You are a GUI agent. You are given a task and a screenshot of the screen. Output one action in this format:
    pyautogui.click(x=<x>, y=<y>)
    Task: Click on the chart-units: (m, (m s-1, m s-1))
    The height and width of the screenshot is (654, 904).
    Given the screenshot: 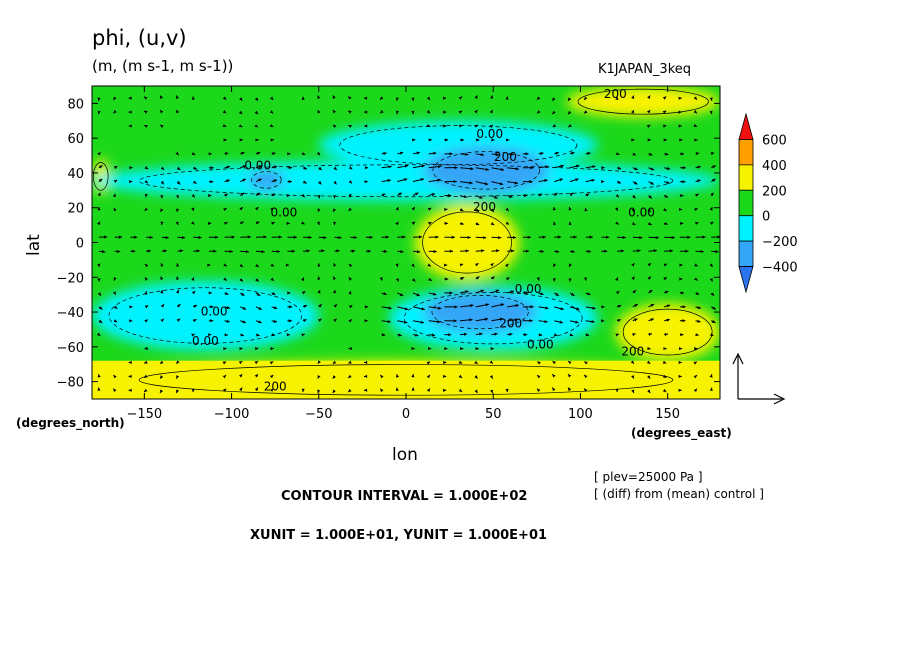 What is the action you would take?
    pyautogui.click(x=163, y=66)
    